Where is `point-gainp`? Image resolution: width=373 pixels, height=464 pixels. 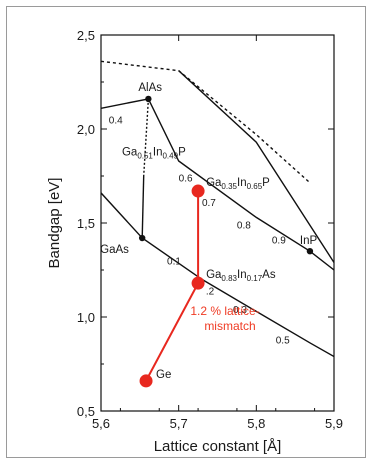
point-gainp is located at coordinates (198, 191).